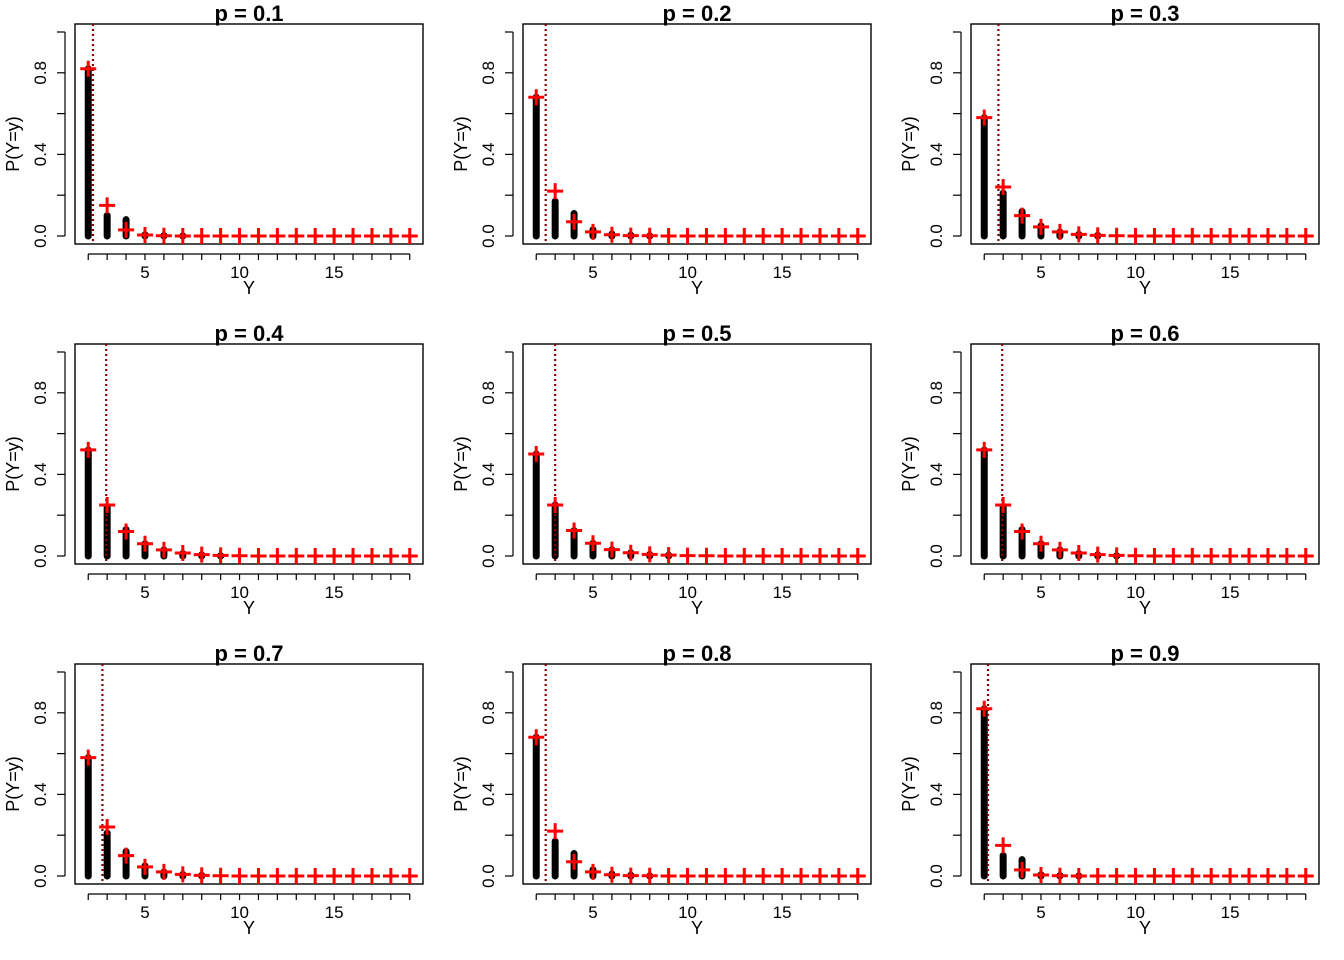  I want to click on panel-7: p = 0.7 0.0 0.4 0.8 P(Y=y) 5 10 15 Y, so click(213, 789).